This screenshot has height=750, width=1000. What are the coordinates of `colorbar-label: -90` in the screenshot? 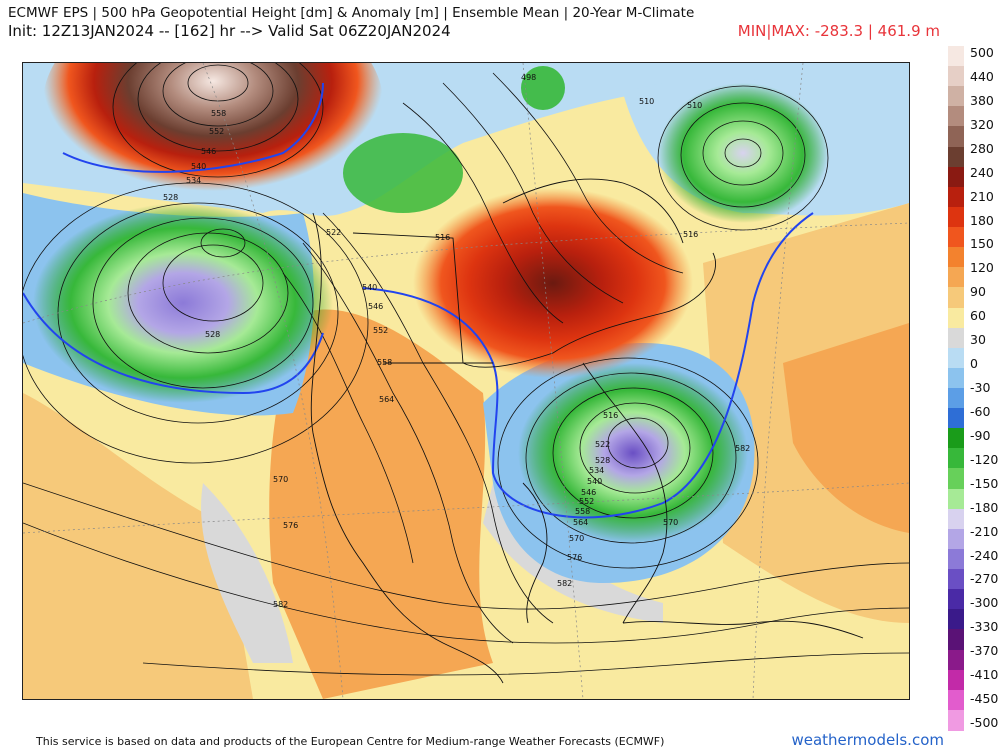 It's located at (980, 435).